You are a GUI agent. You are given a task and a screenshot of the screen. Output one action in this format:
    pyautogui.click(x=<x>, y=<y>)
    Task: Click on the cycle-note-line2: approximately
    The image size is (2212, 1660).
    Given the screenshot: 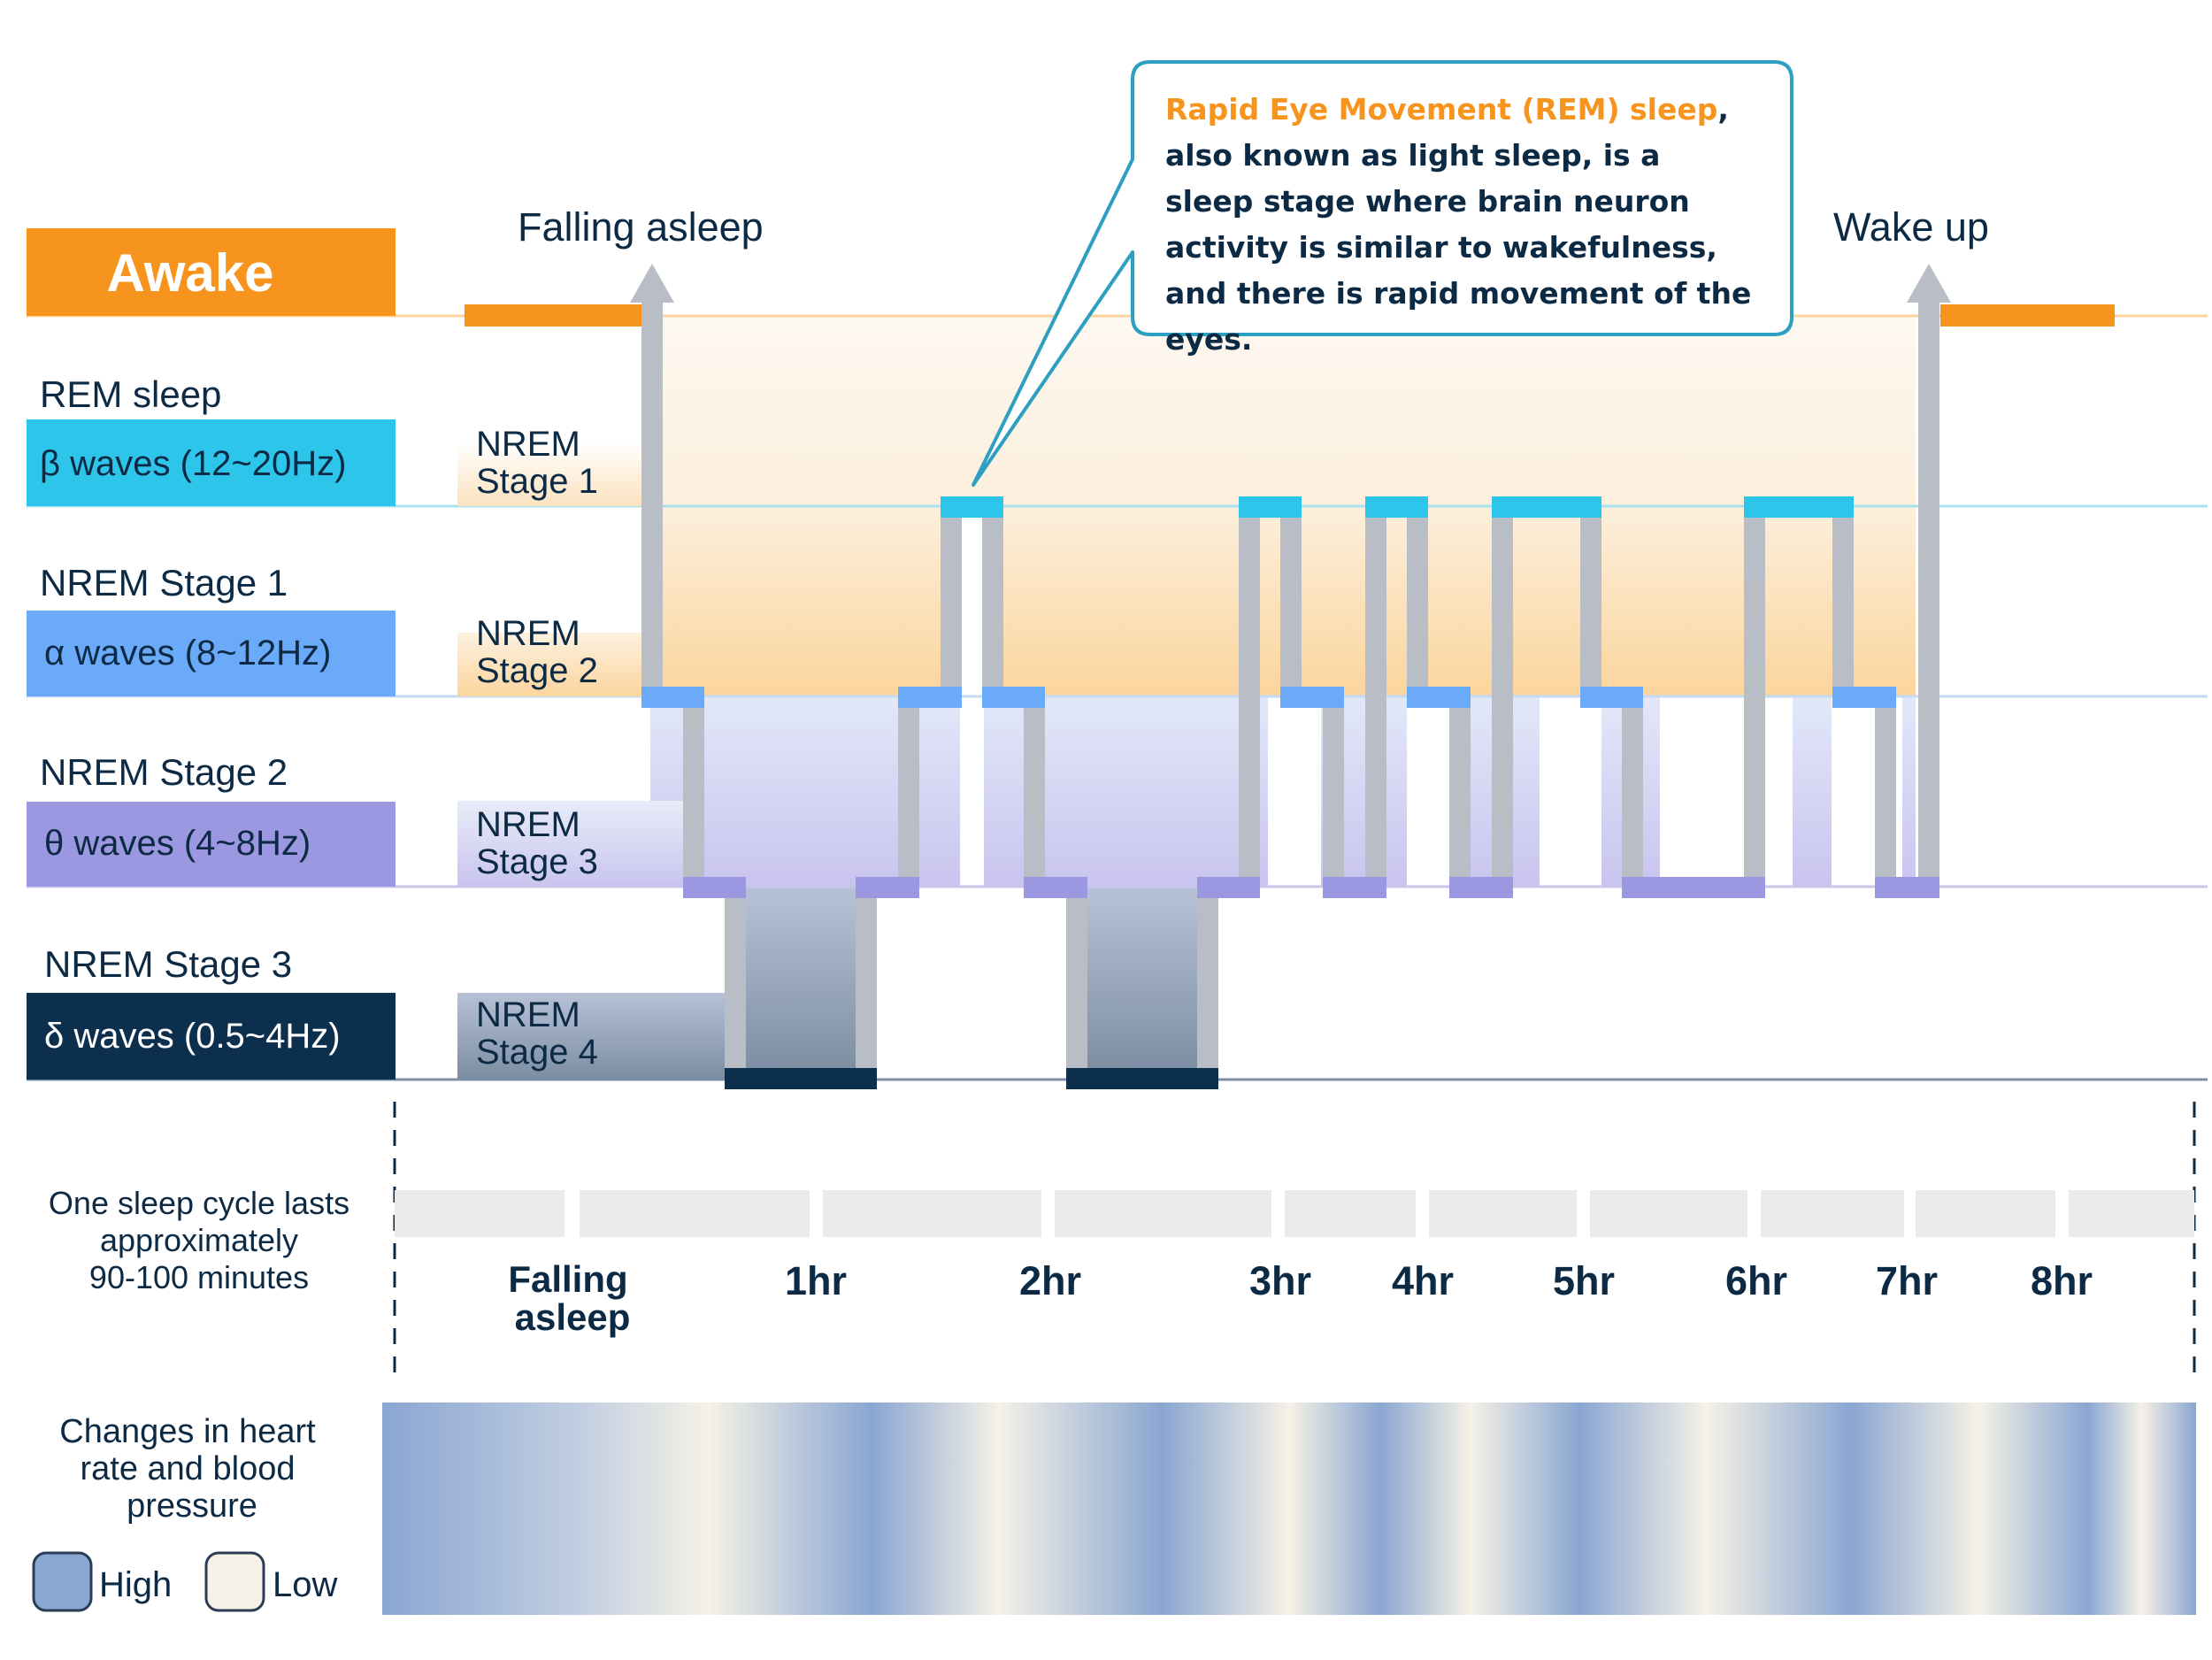 What is the action you would take?
    pyautogui.click(x=199, y=1240)
    